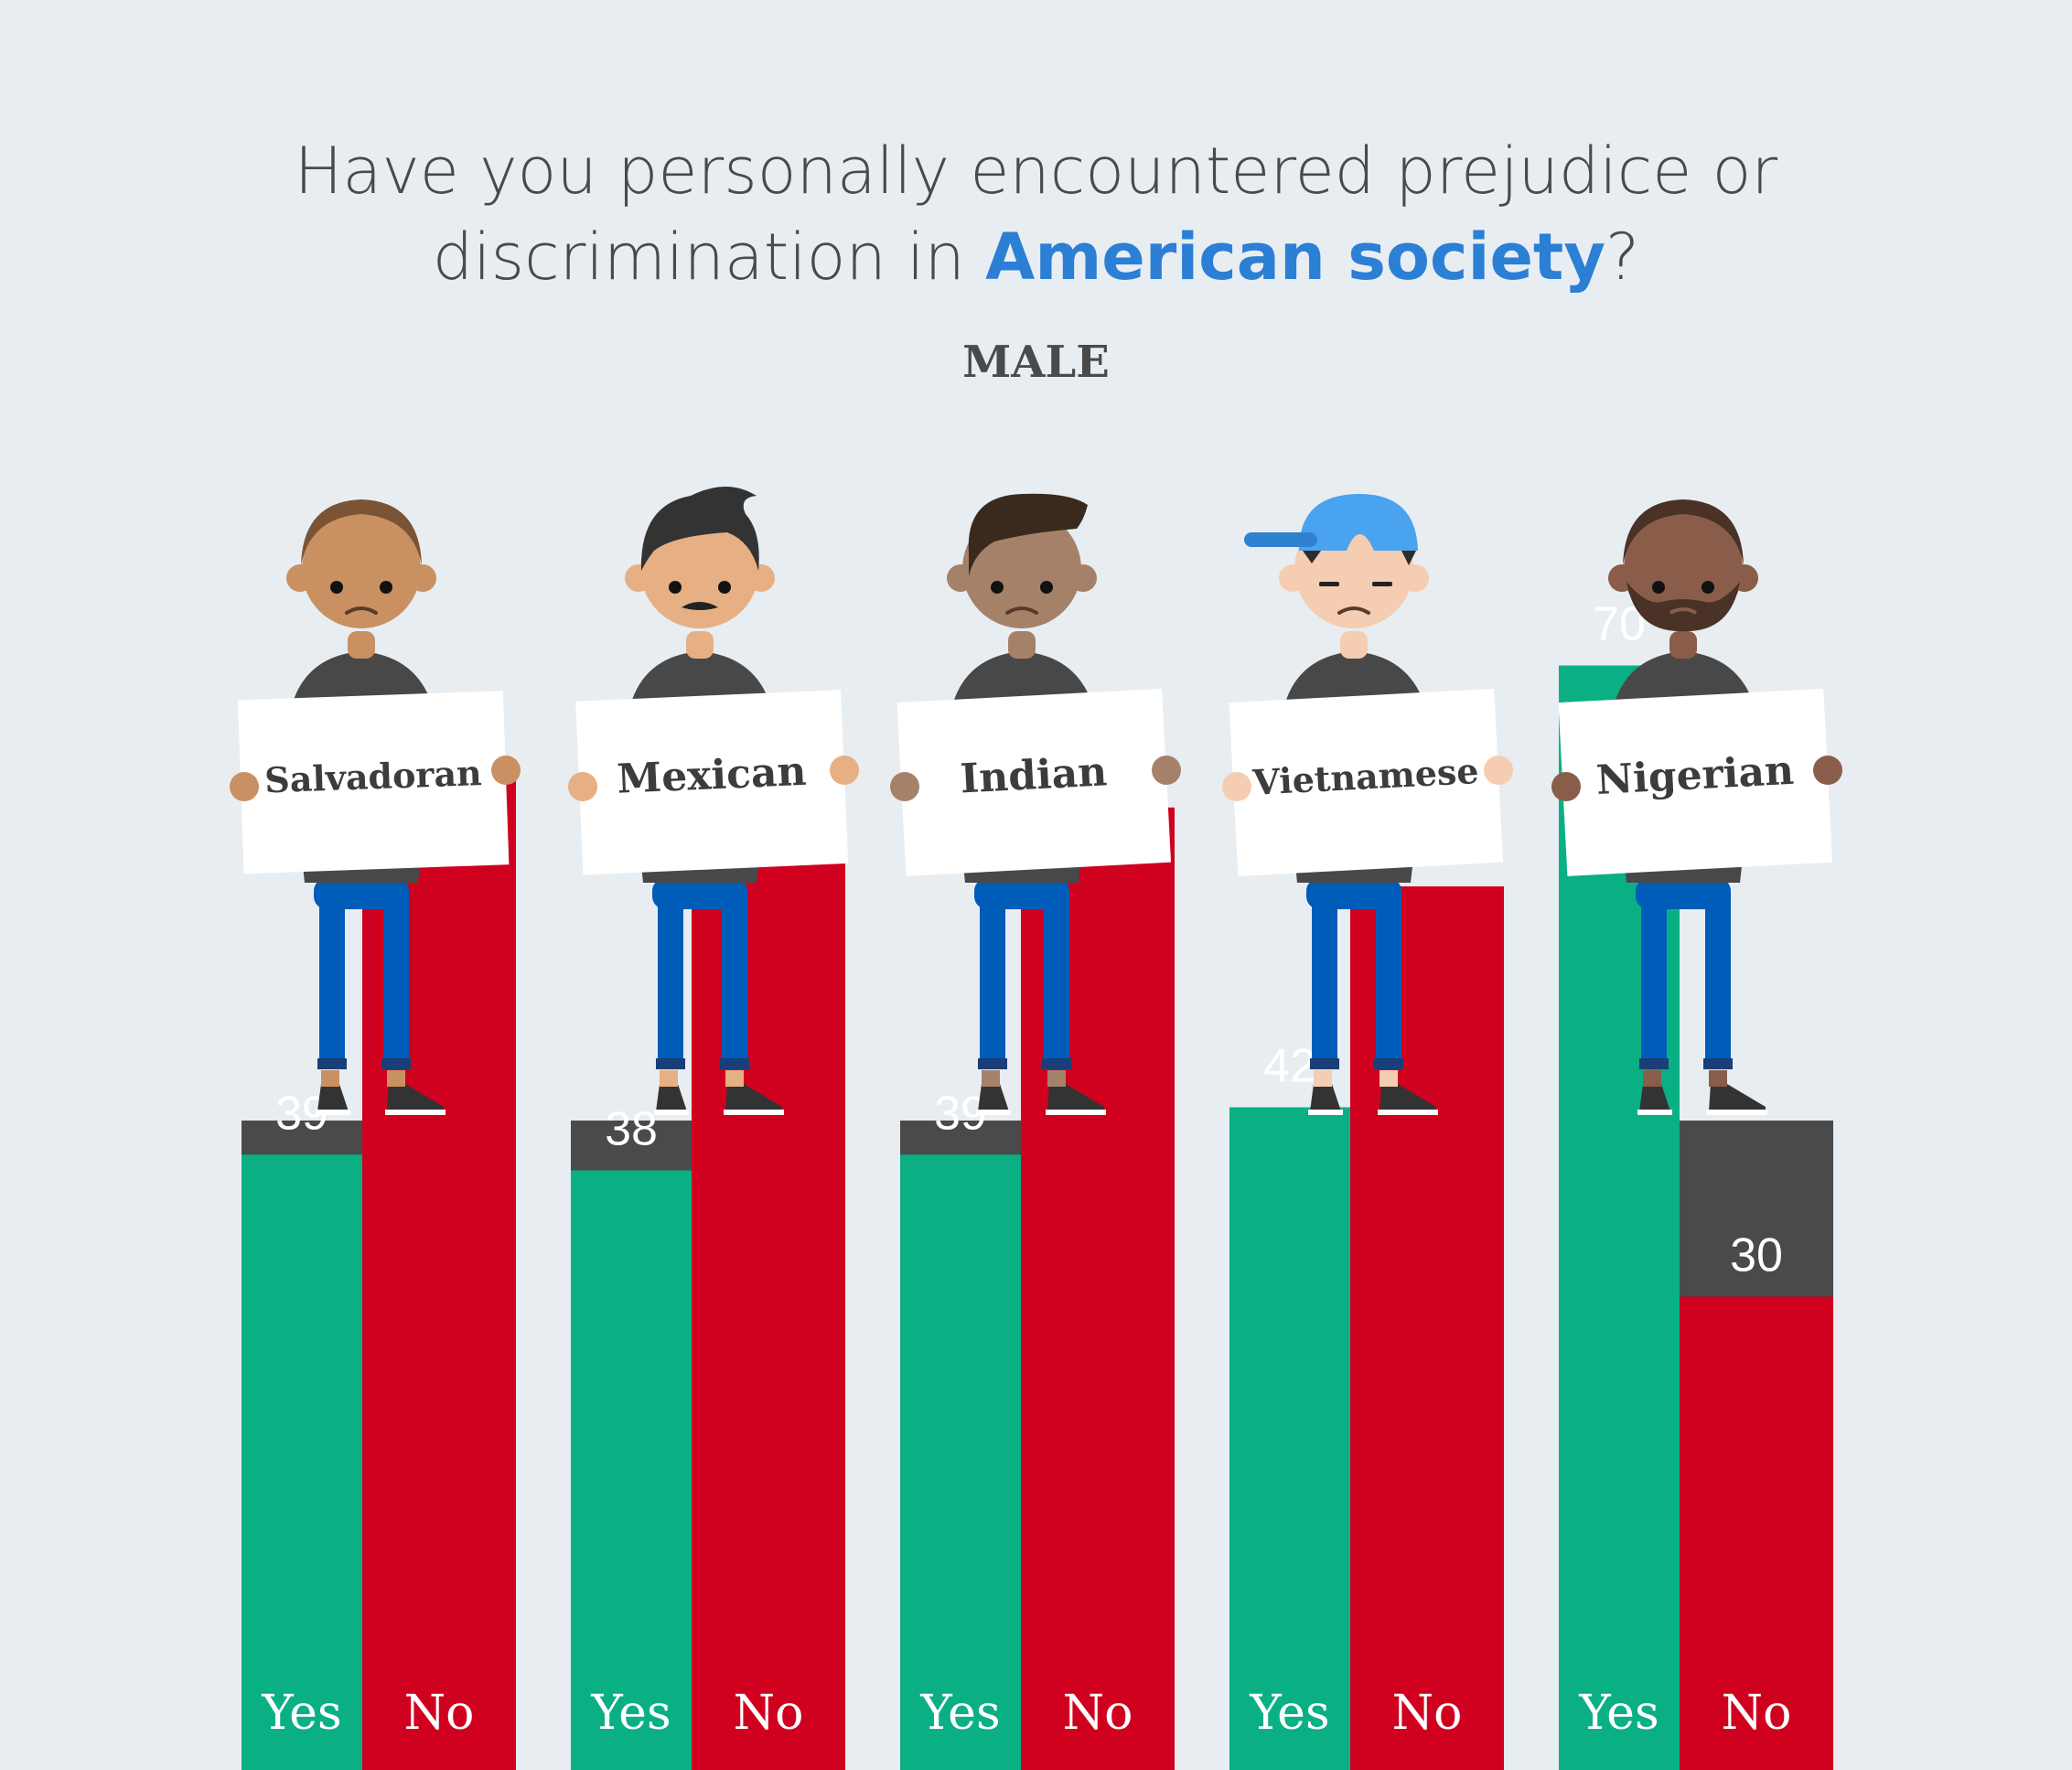  I want to click on sign: Indian, so click(1034, 782).